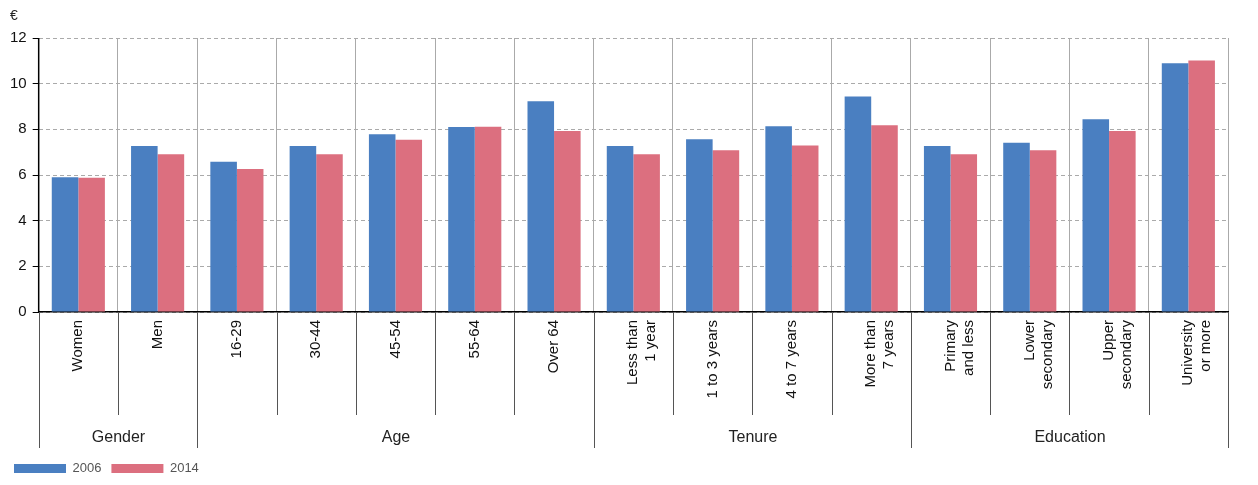 Image resolution: width=1258 pixels, height=485 pixels. I want to click on y-tick-label: 4, so click(22, 219).